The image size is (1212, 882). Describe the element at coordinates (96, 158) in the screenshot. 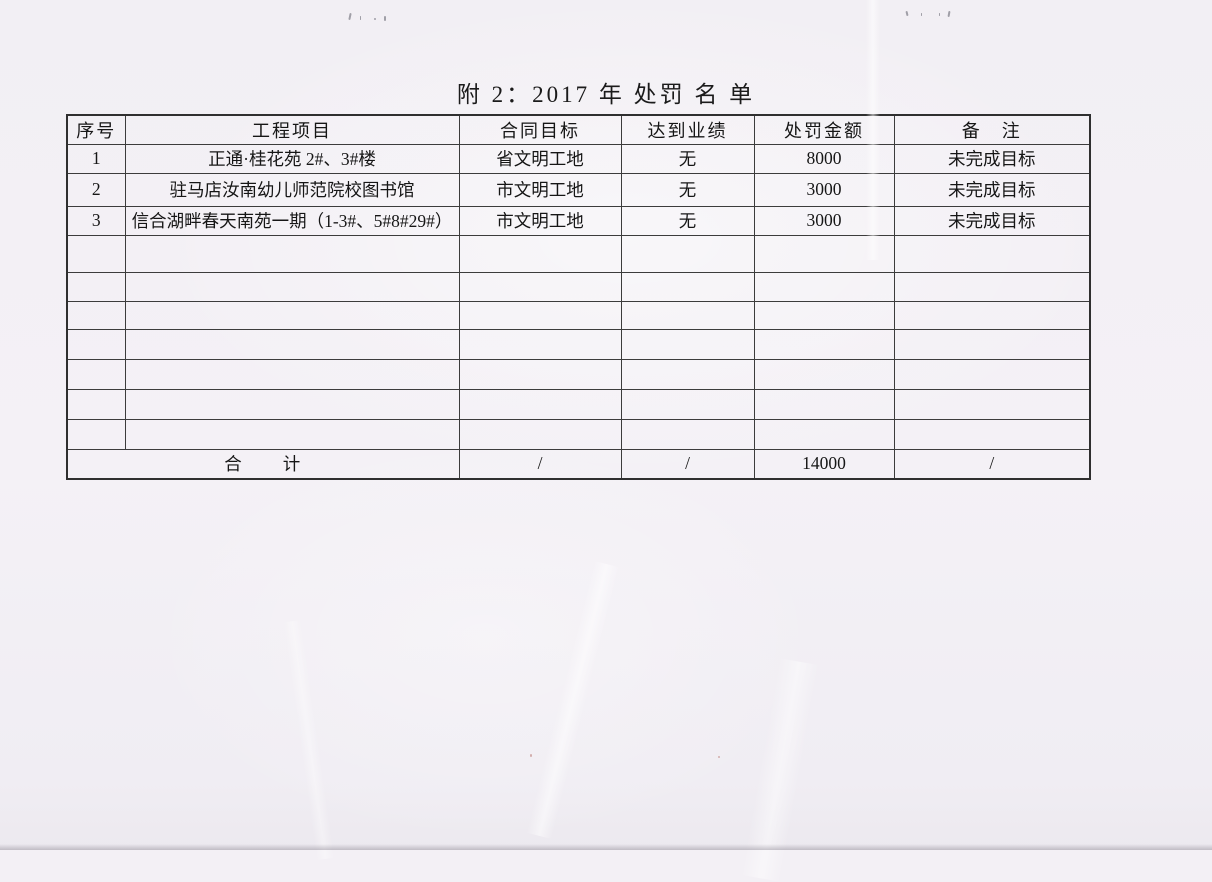

I see `cell-no: 1` at that location.